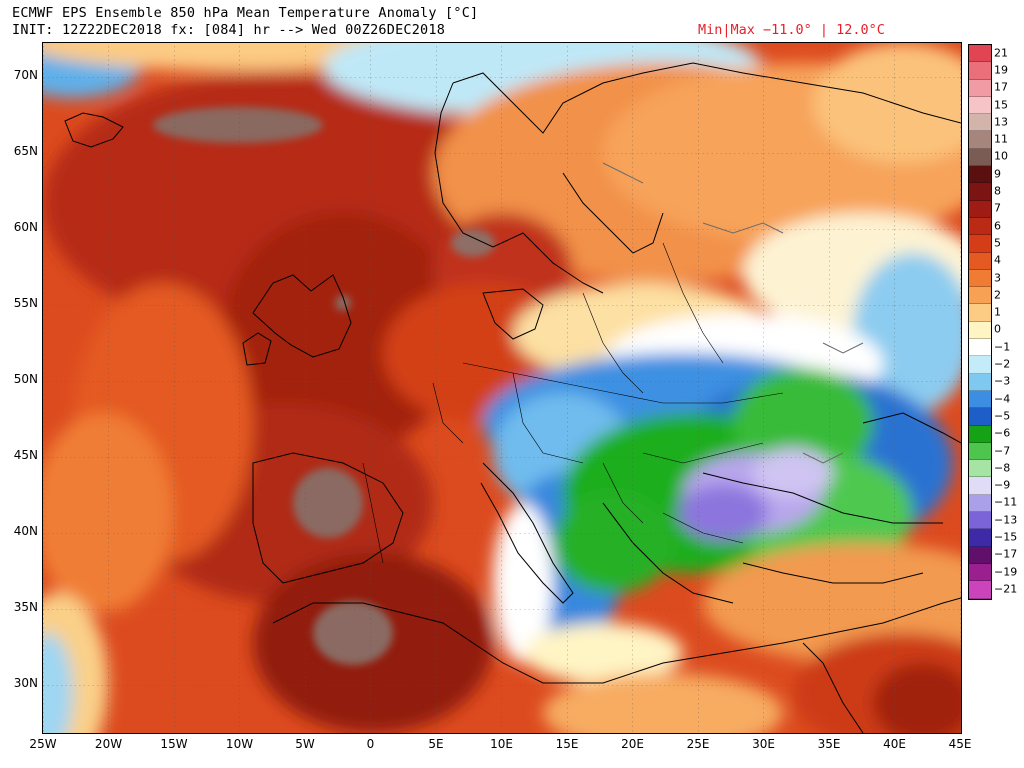 Image resolution: width=1024 pixels, height=768 pixels. Describe the element at coordinates (1001, 70) in the screenshot. I see `colorbar-label: 19` at that location.